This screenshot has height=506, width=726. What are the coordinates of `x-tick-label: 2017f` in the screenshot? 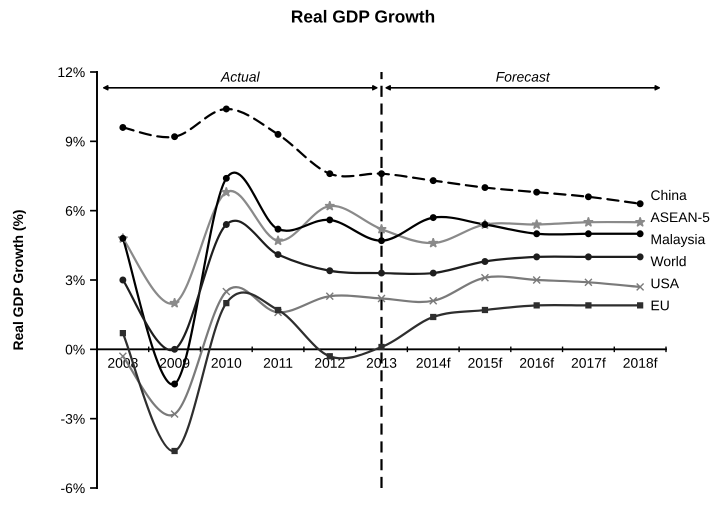 It's located at (589, 363).